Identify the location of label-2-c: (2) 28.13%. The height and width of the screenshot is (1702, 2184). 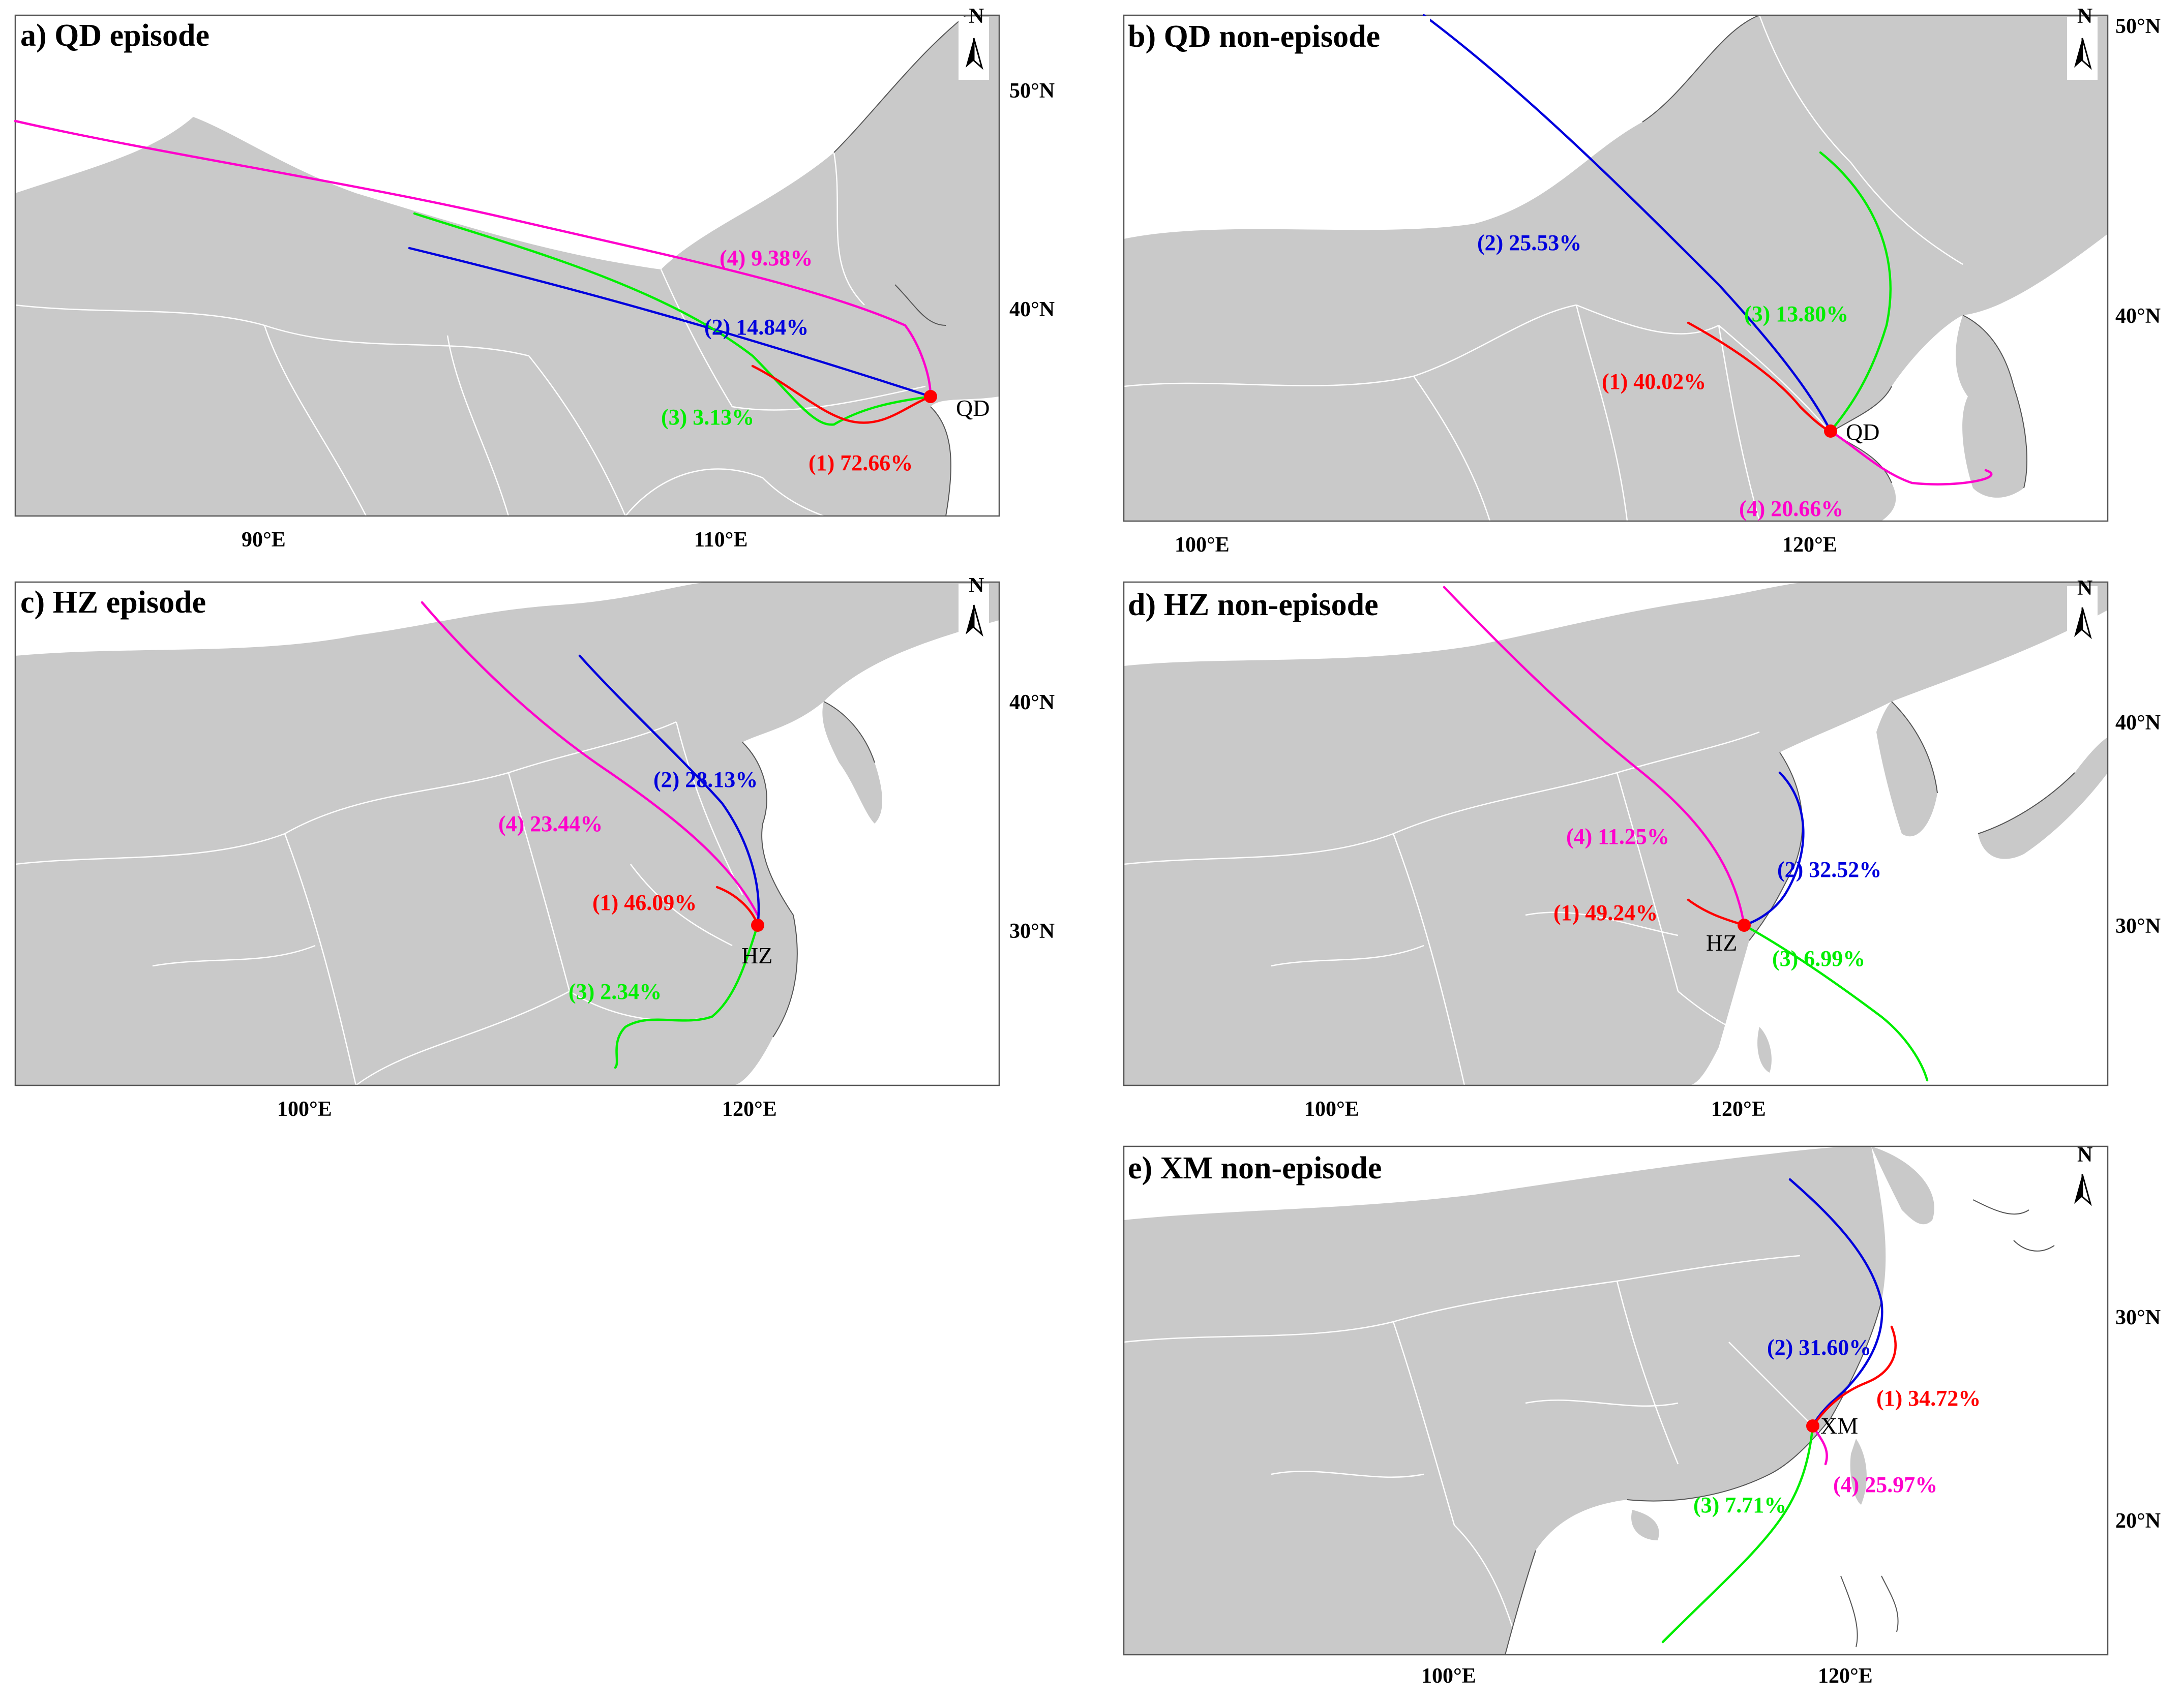
(705, 779).